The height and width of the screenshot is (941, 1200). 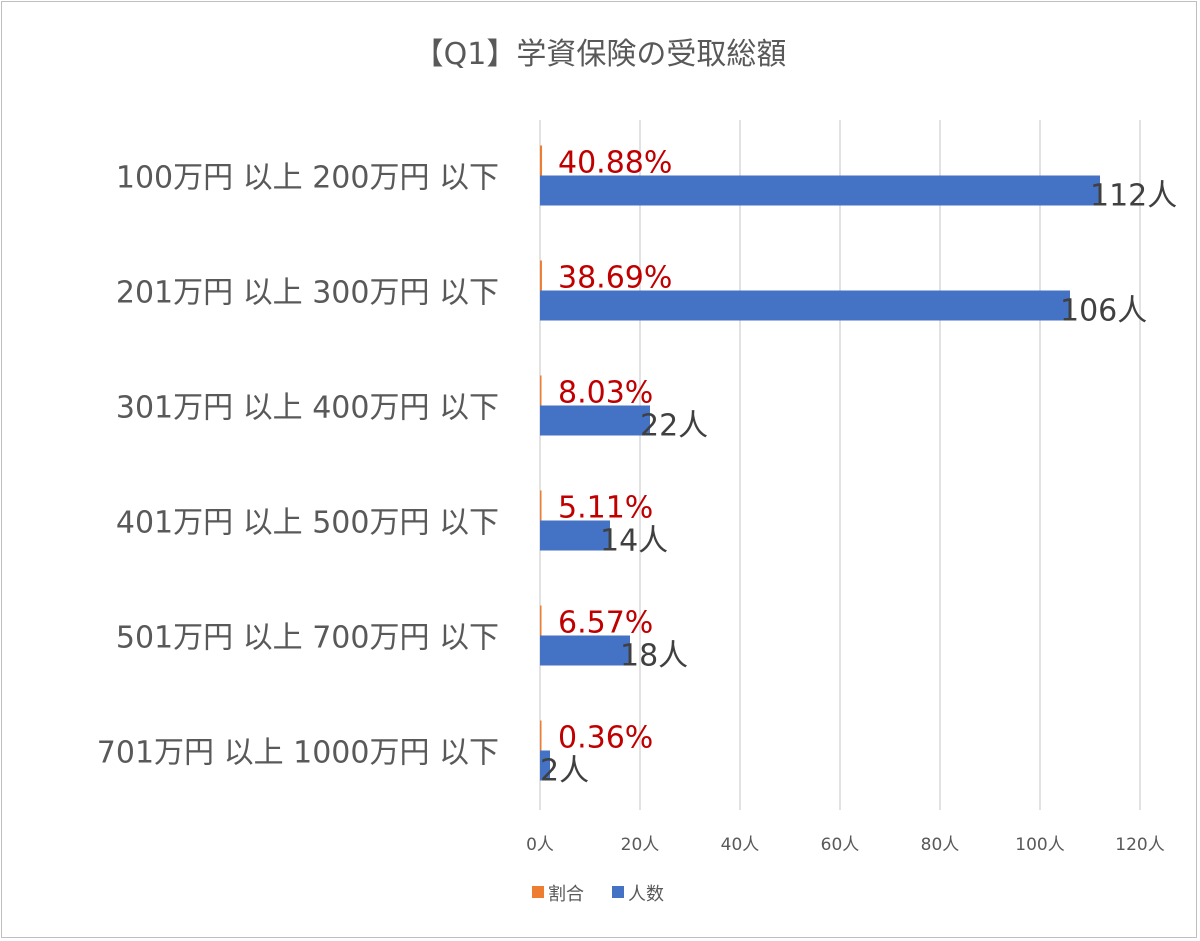 I want to click on value-label-ratio: 5.11%, so click(x=605, y=508).